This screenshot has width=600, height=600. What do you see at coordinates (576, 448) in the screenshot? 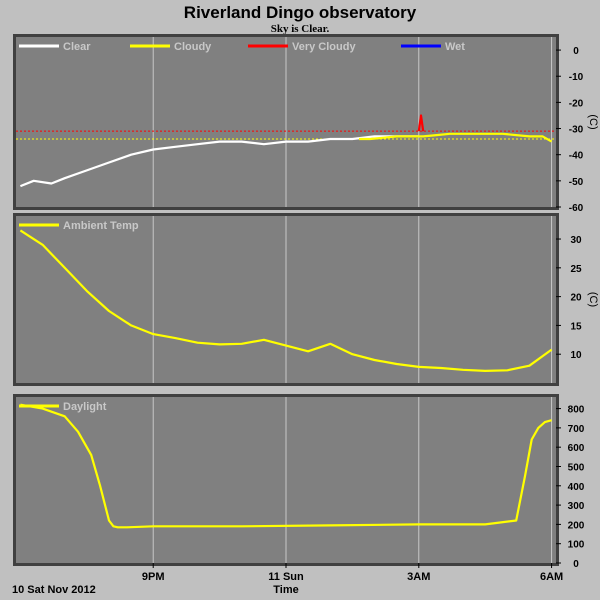
I see `y-tick-label: 600` at bounding box center [576, 448].